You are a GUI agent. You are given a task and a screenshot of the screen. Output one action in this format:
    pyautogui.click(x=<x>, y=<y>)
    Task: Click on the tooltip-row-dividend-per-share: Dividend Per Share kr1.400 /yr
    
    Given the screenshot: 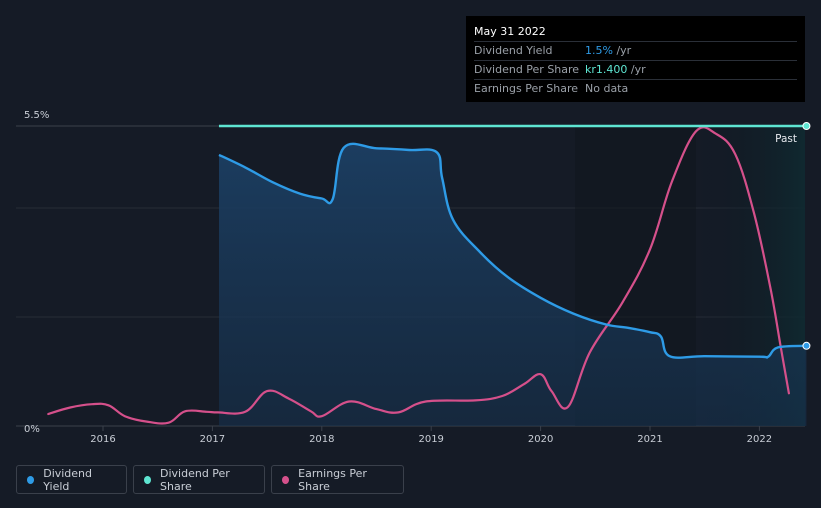 What is the action you would take?
    pyautogui.click(x=635, y=70)
    